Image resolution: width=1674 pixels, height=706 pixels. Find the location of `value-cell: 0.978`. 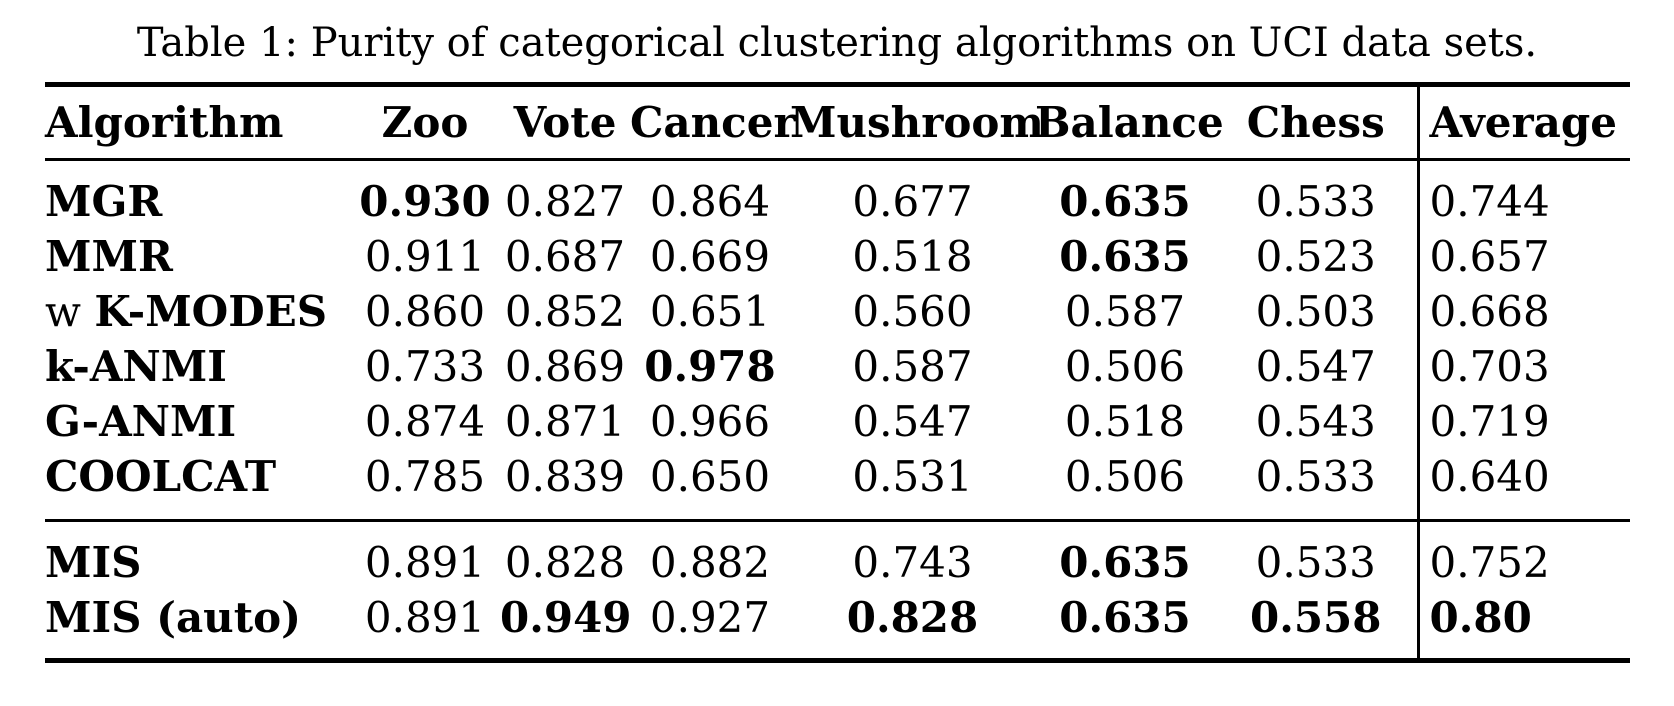

value-cell: 0.978 is located at coordinates (710, 366).